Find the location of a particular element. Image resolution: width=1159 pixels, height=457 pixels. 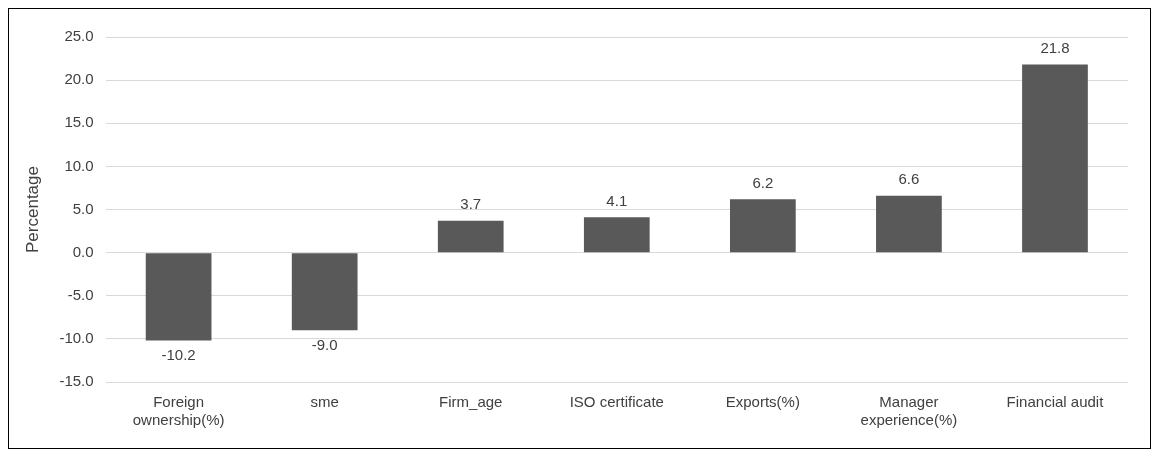

x-tick-label: Foreign ownership(%) is located at coordinates (178, 411).